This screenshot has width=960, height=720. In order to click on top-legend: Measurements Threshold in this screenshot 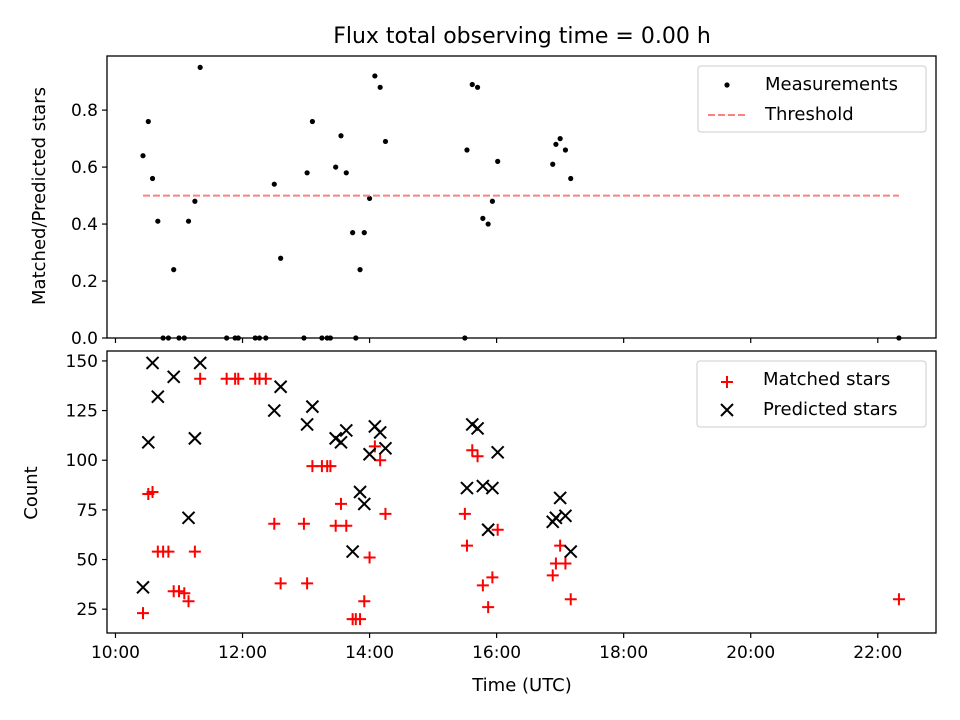, I will do `click(812, 99)`.